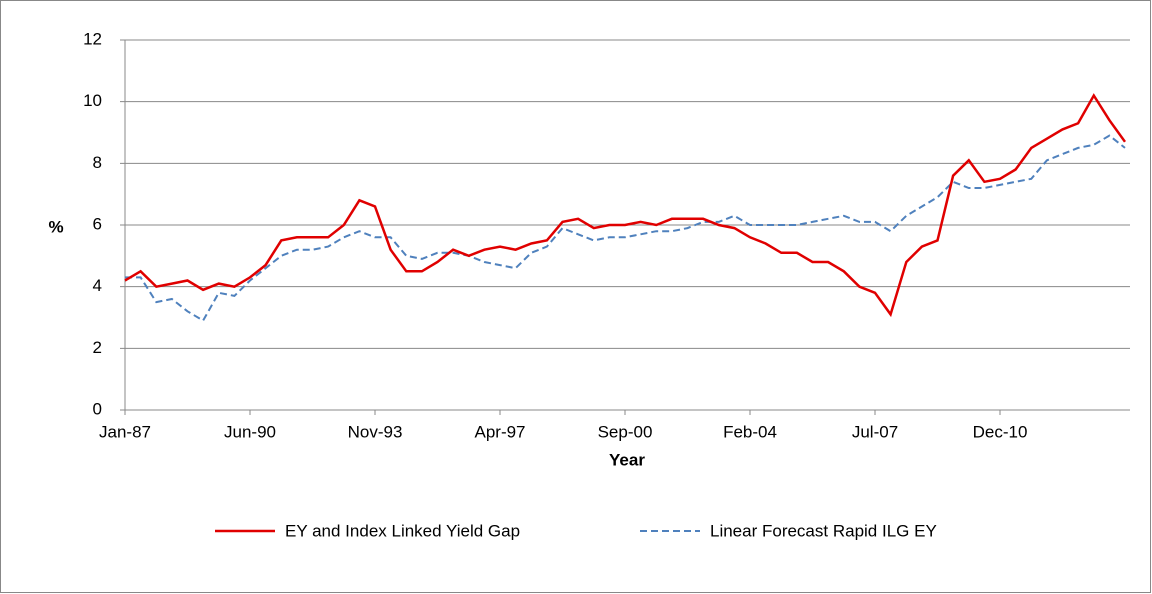 The image size is (1152, 594). Describe the element at coordinates (97, 408) in the screenshot. I see `y-tick-label: 0` at that location.